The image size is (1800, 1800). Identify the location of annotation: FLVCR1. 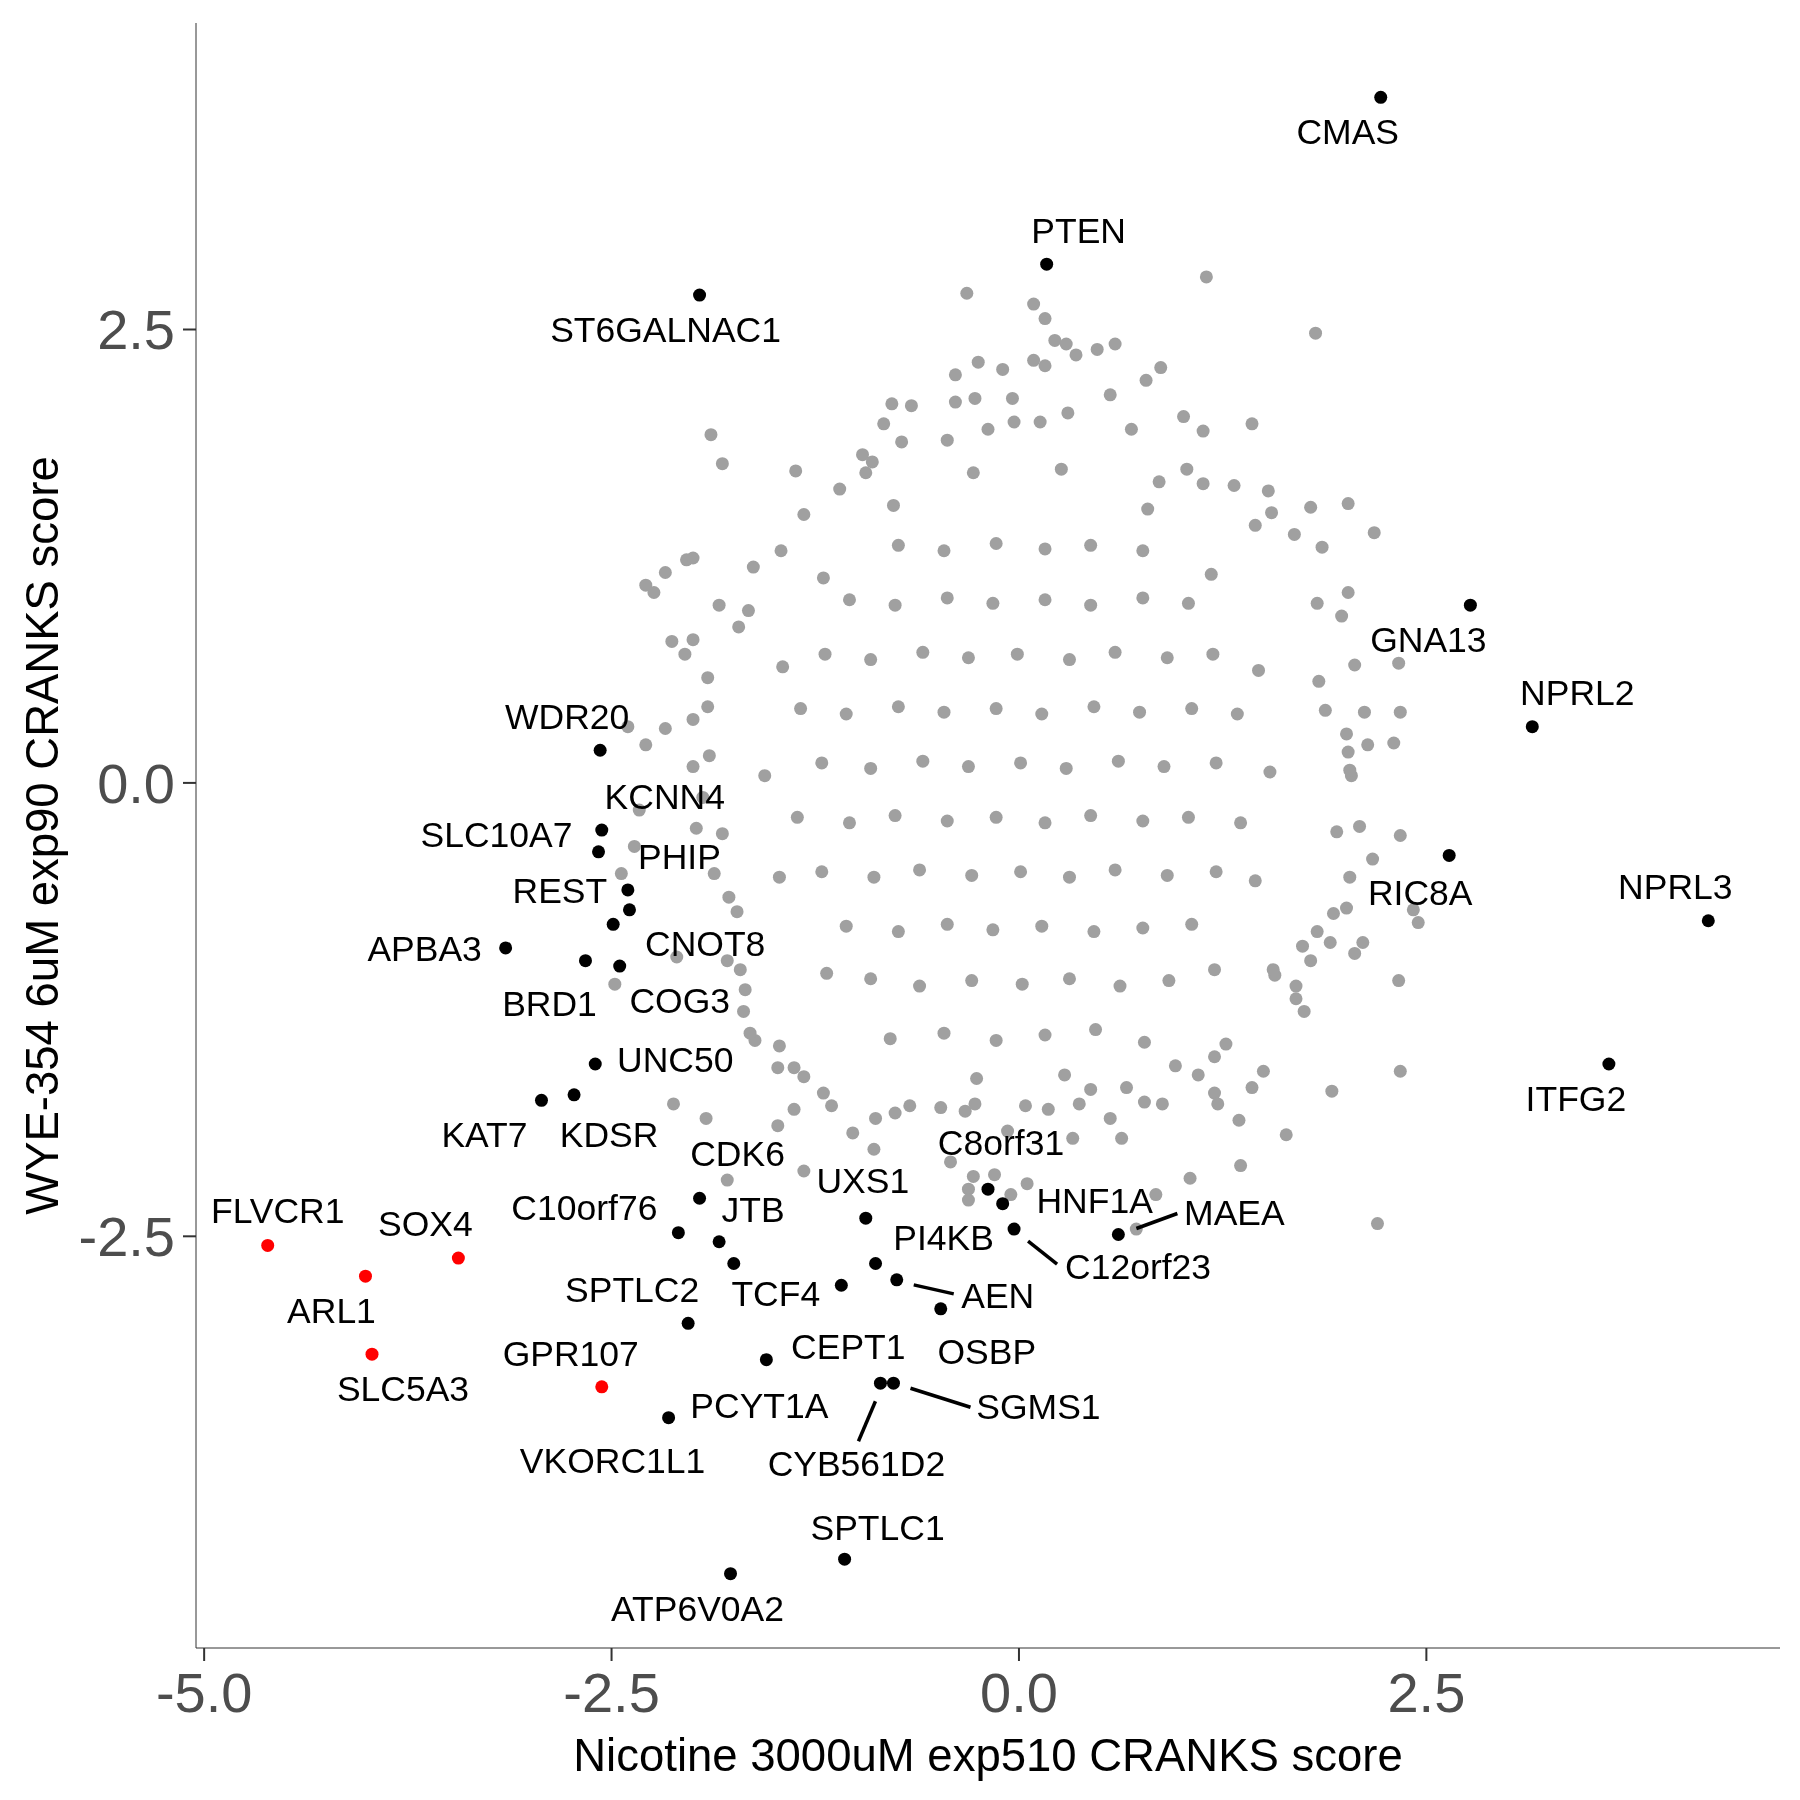
(277, 1211).